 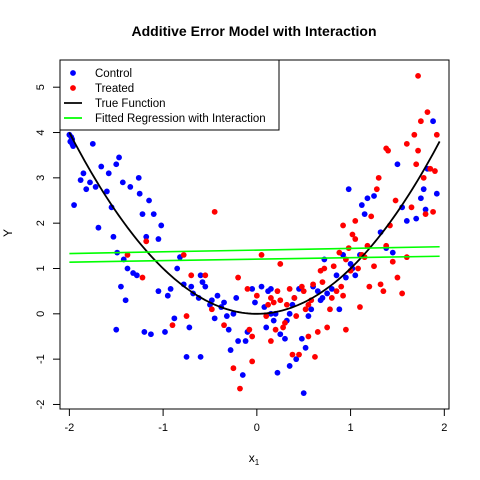 I want to click on y-tick-label: -2, so click(x=41, y=405).